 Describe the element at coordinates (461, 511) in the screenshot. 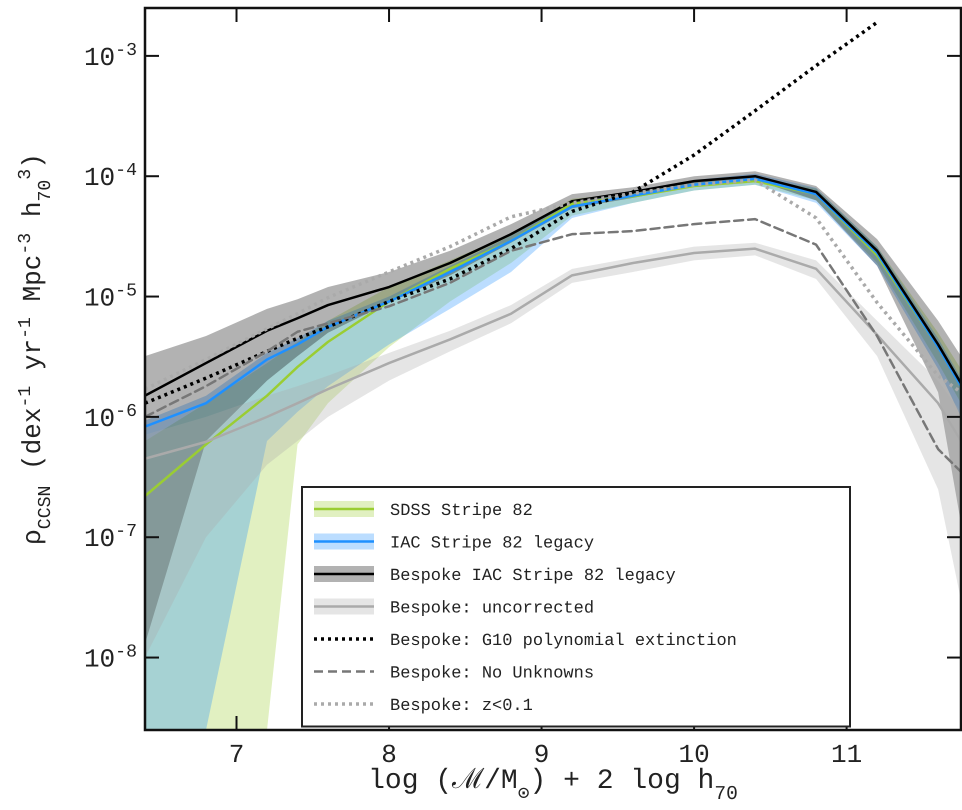

I see `legend-label: SDSS Stripe 82` at that location.